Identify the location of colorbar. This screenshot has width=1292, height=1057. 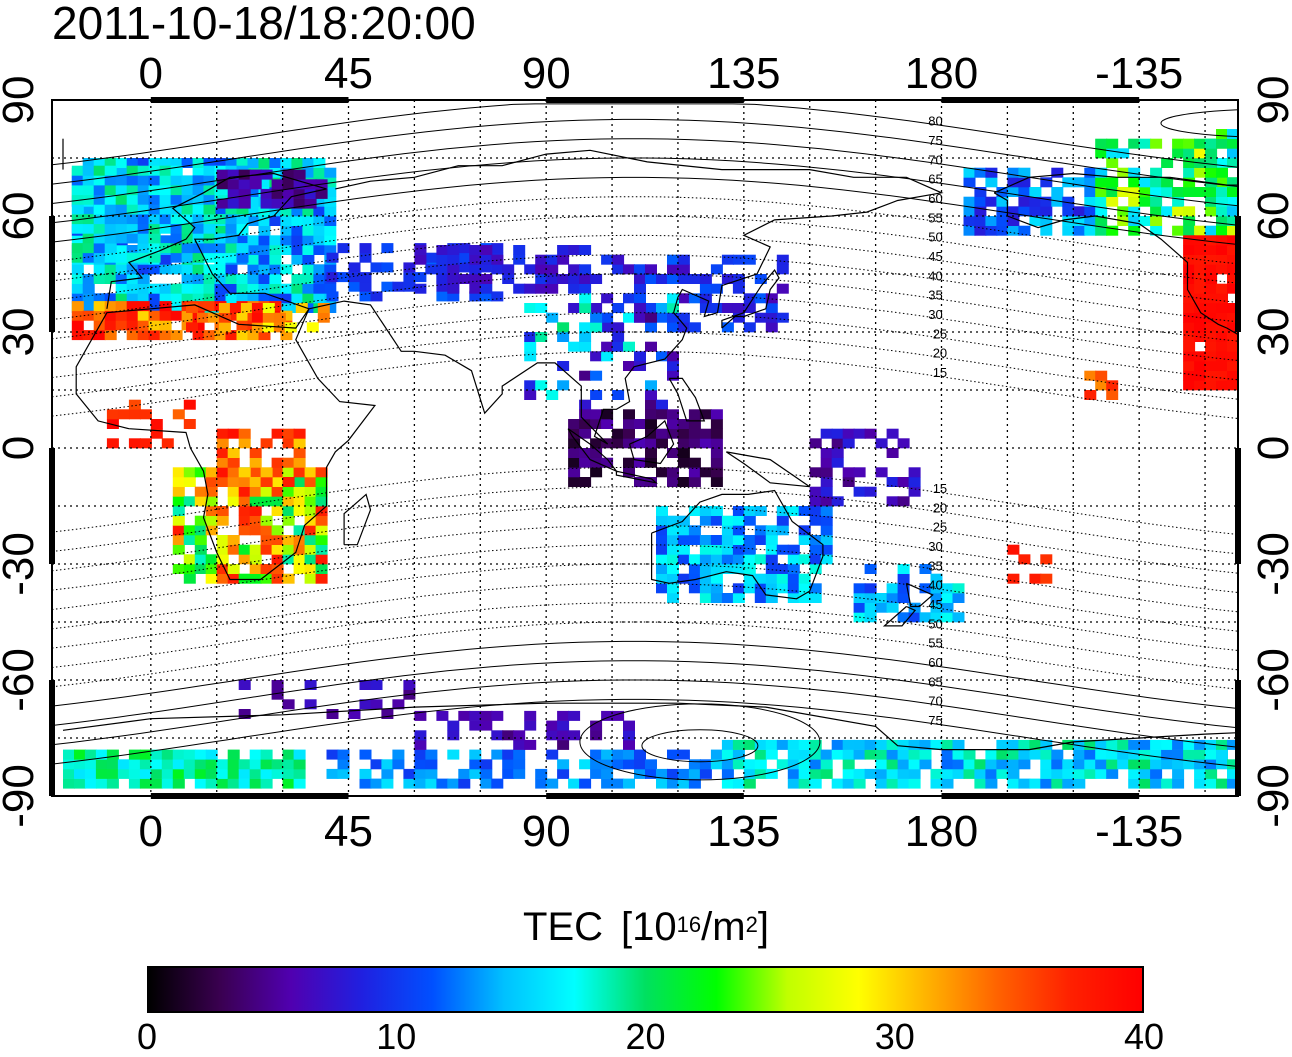
(645, 989).